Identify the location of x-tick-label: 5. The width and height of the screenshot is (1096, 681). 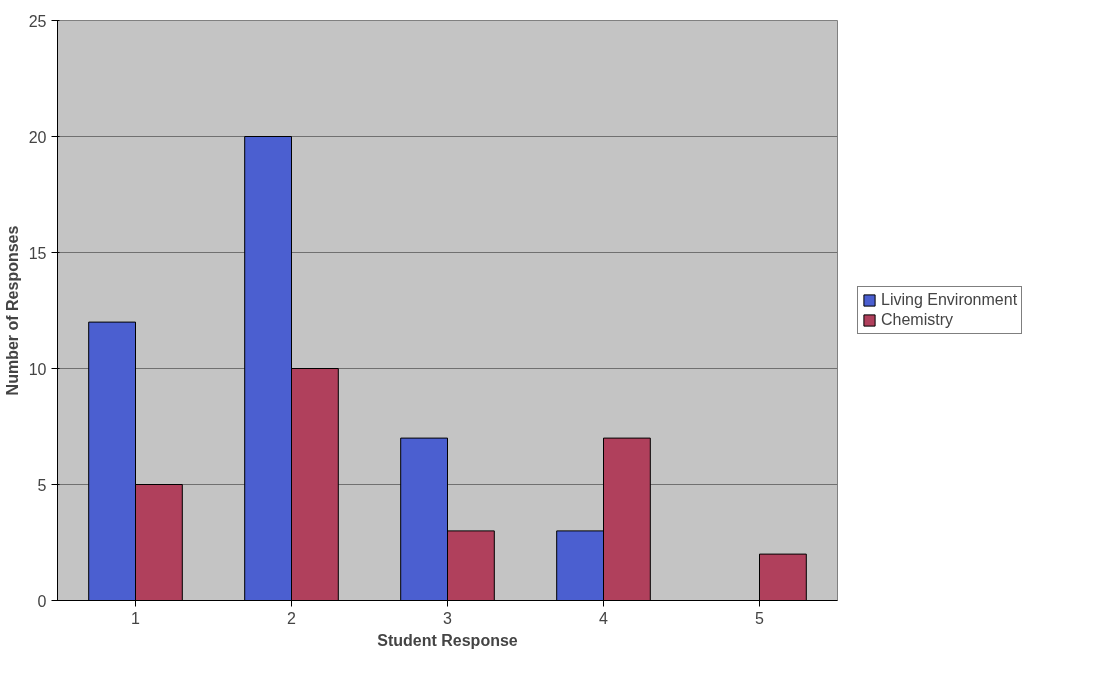
(760, 618).